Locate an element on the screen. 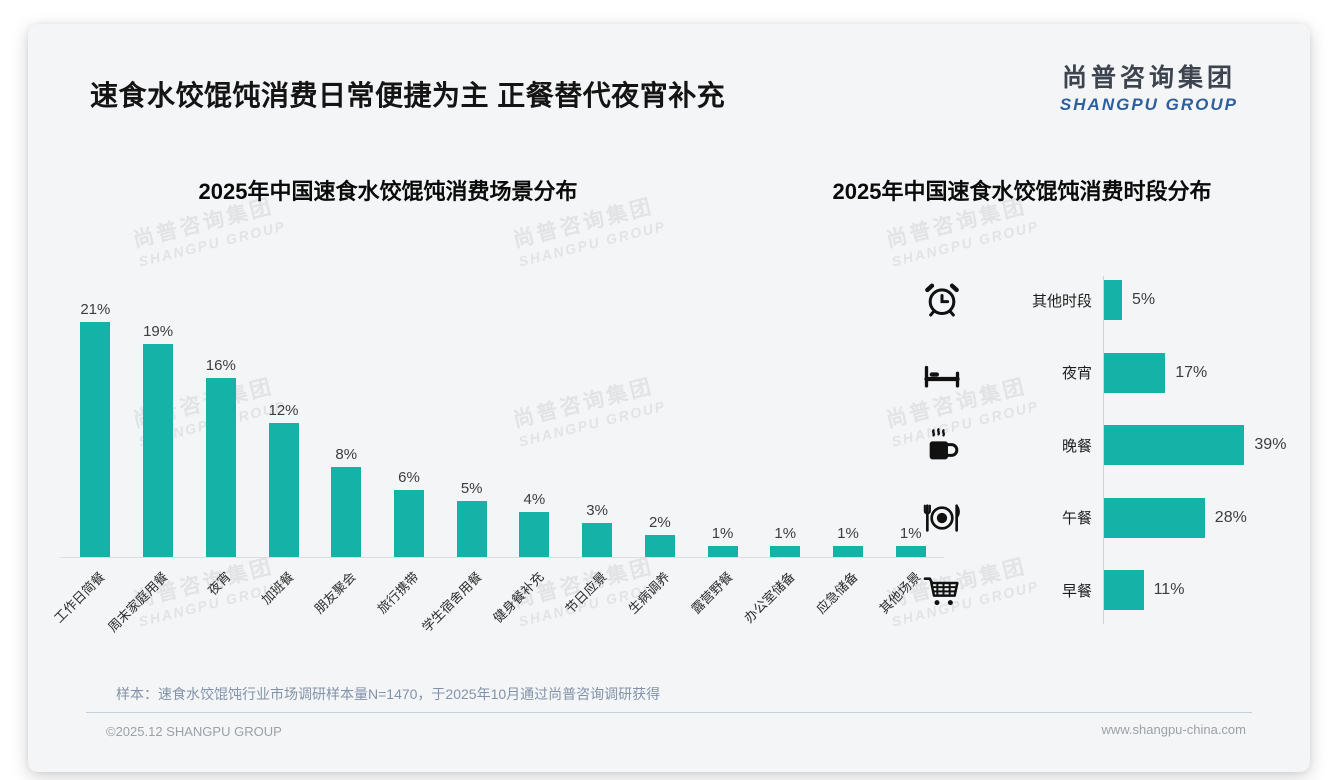 The height and width of the screenshot is (780, 1340). time-row: 晚餐 39% is located at coordinates (1115, 445).